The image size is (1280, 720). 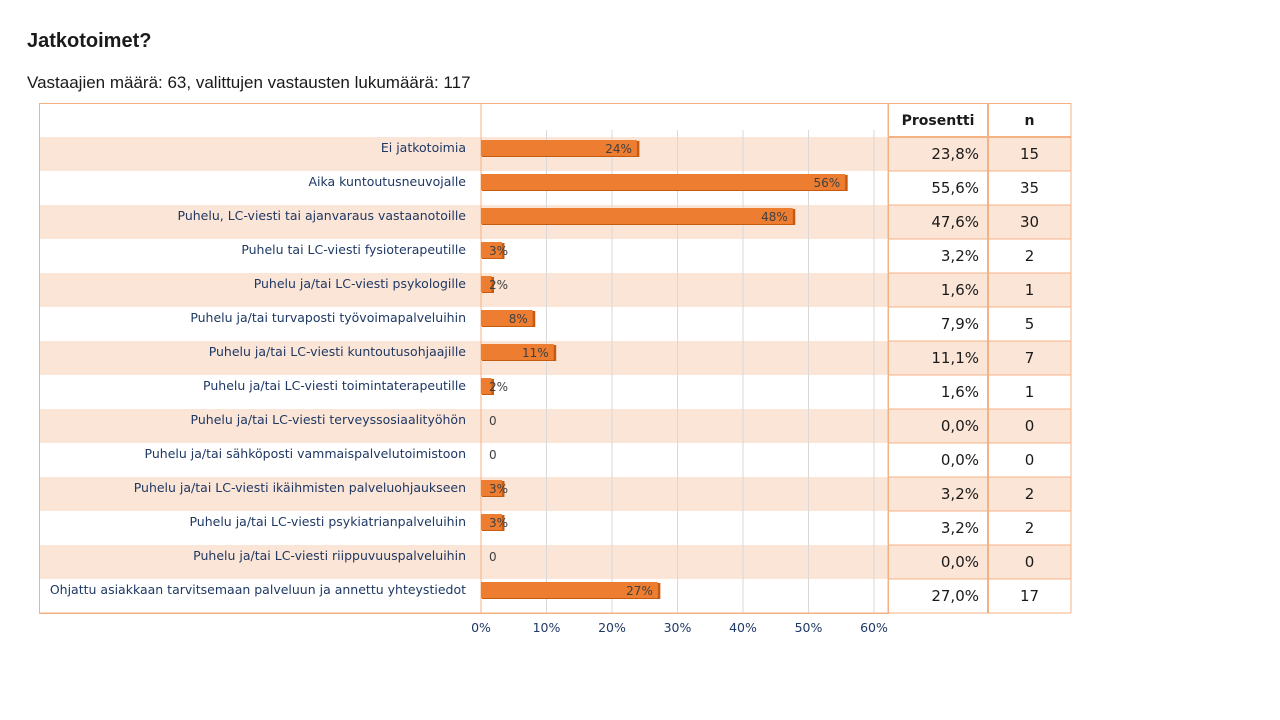 I want to click on table-cell-percent: 23,8%, so click(x=955, y=154).